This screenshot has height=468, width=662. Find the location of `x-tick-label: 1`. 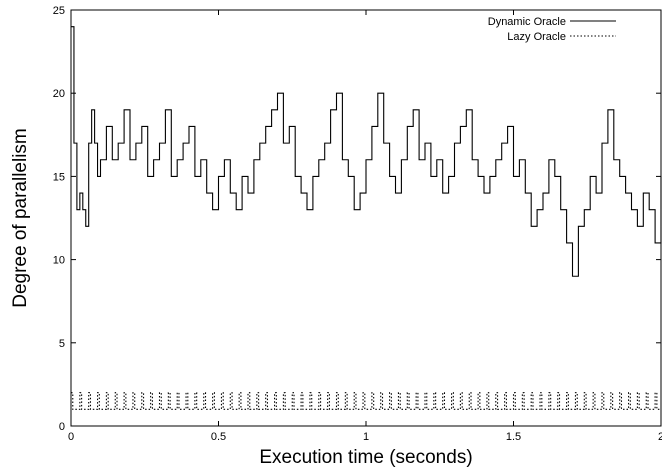

x-tick-label: 1 is located at coordinates (366, 437).